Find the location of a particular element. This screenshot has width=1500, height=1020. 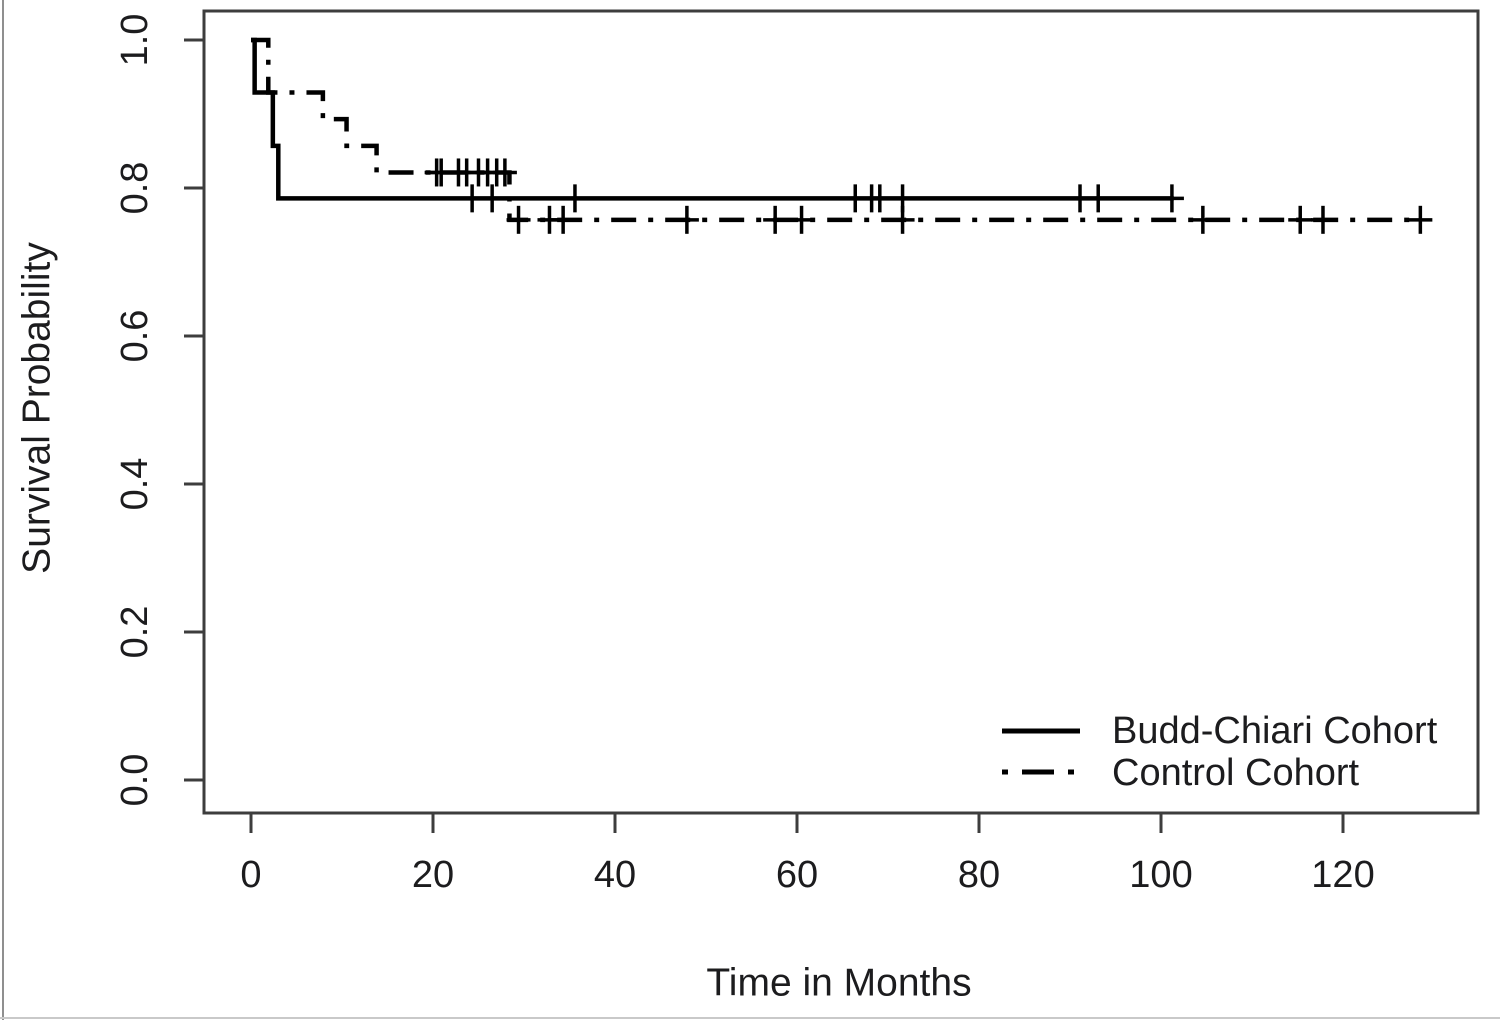

y-axis-ticks is located at coordinates (194, 410).